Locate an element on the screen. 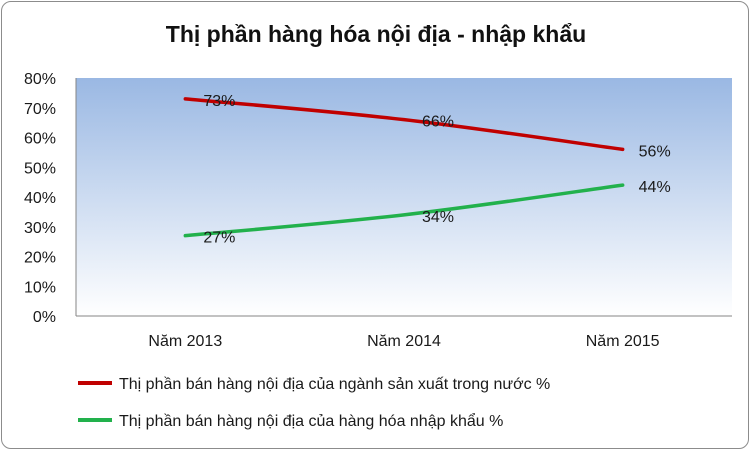 The height and width of the screenshot is (452, 752). x-tick-labels: Năm 2013 Năm 2014 Năm 2015 is located at coordinates (403, 341).